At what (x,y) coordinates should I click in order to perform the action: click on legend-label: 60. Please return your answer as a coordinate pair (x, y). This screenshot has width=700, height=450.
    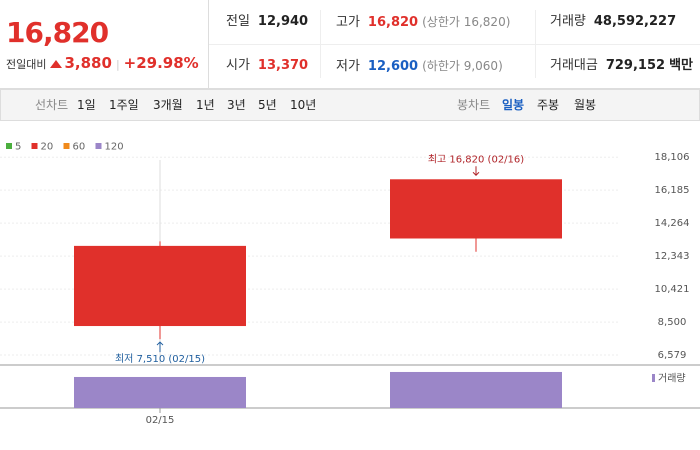
    Looking at the image, I should click on (79, 147).